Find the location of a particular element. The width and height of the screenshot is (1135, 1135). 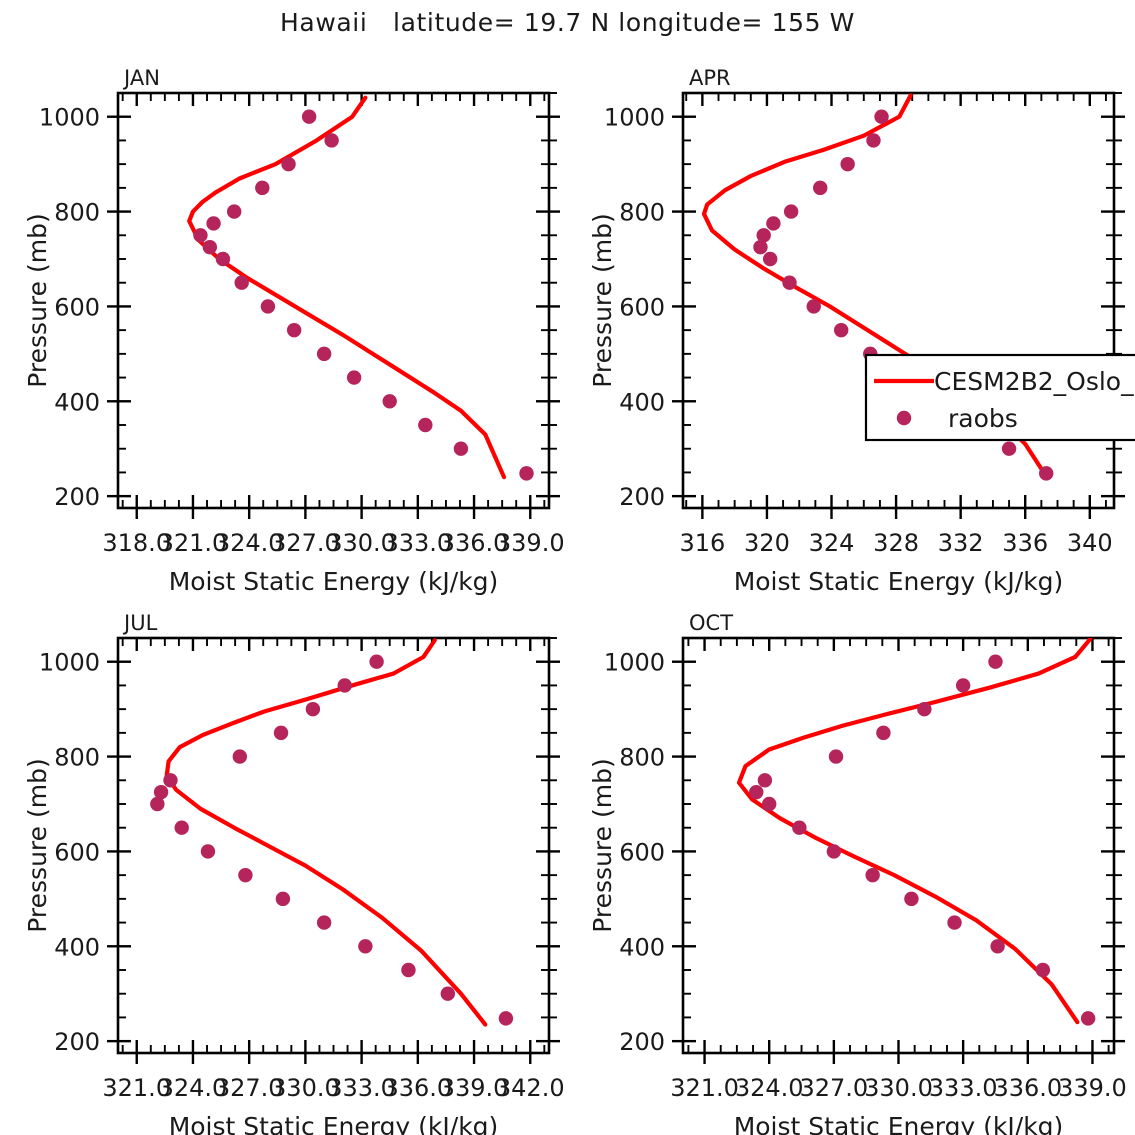

data-layer is located at coordinates (914, 831).